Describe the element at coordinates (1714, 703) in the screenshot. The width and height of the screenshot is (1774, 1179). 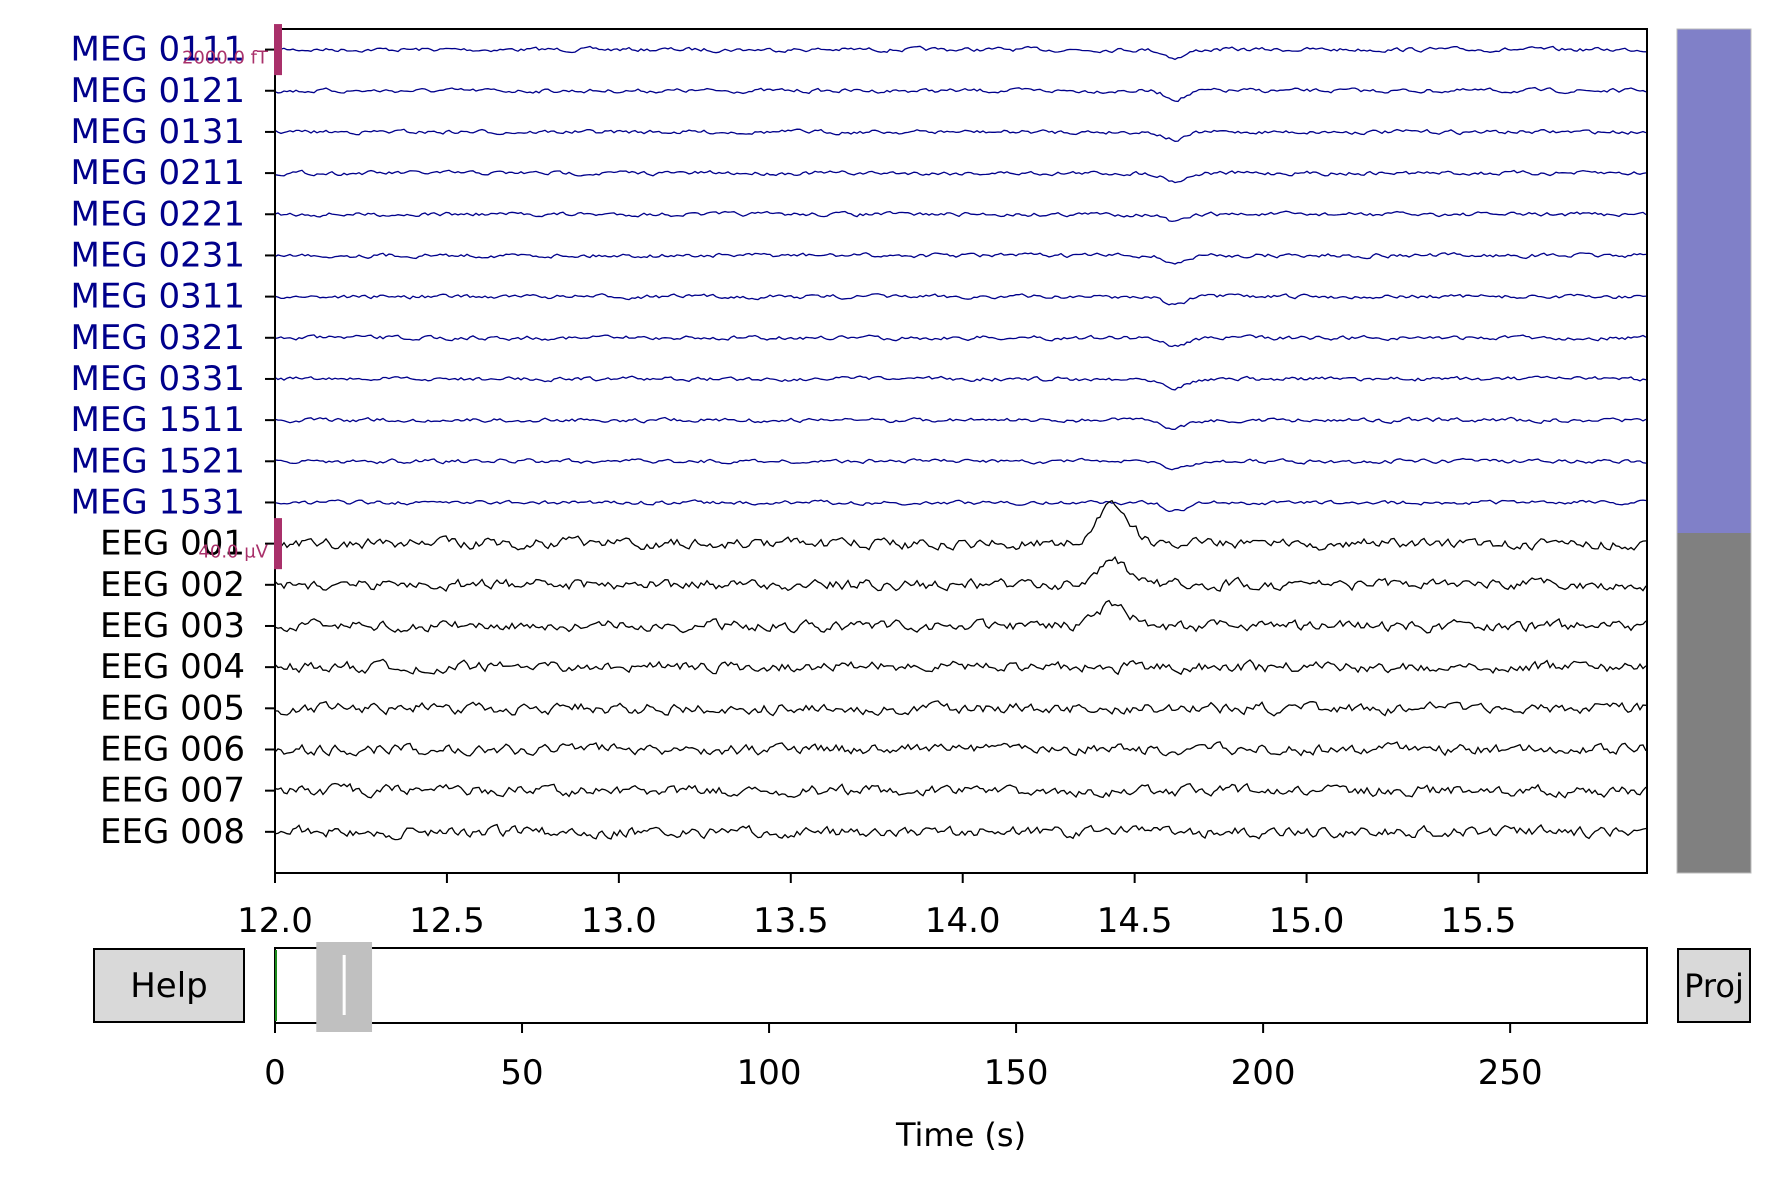
I see `eeg-group-bar` at that location.